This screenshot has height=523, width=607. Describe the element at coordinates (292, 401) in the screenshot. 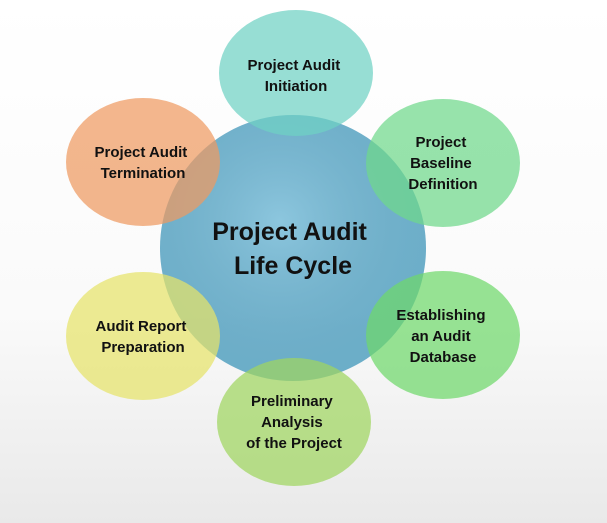

I see `stage-label-line: Preliminary` at that location.